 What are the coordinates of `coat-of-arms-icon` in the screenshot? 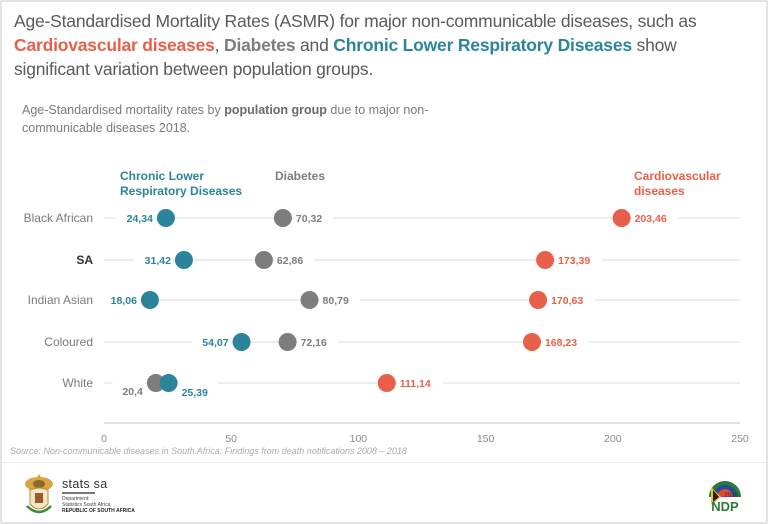 It's located at (39, 494).